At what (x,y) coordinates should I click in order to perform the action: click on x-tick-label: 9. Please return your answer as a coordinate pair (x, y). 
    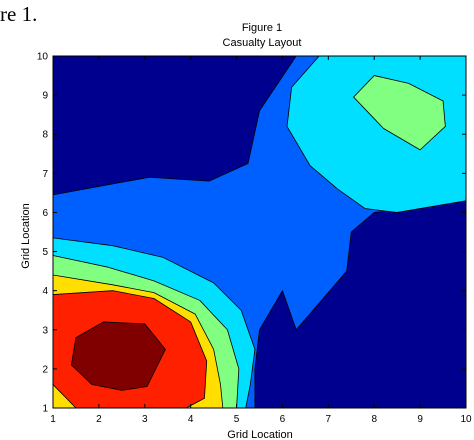
    Looking at the image, I should click on (420, 419).